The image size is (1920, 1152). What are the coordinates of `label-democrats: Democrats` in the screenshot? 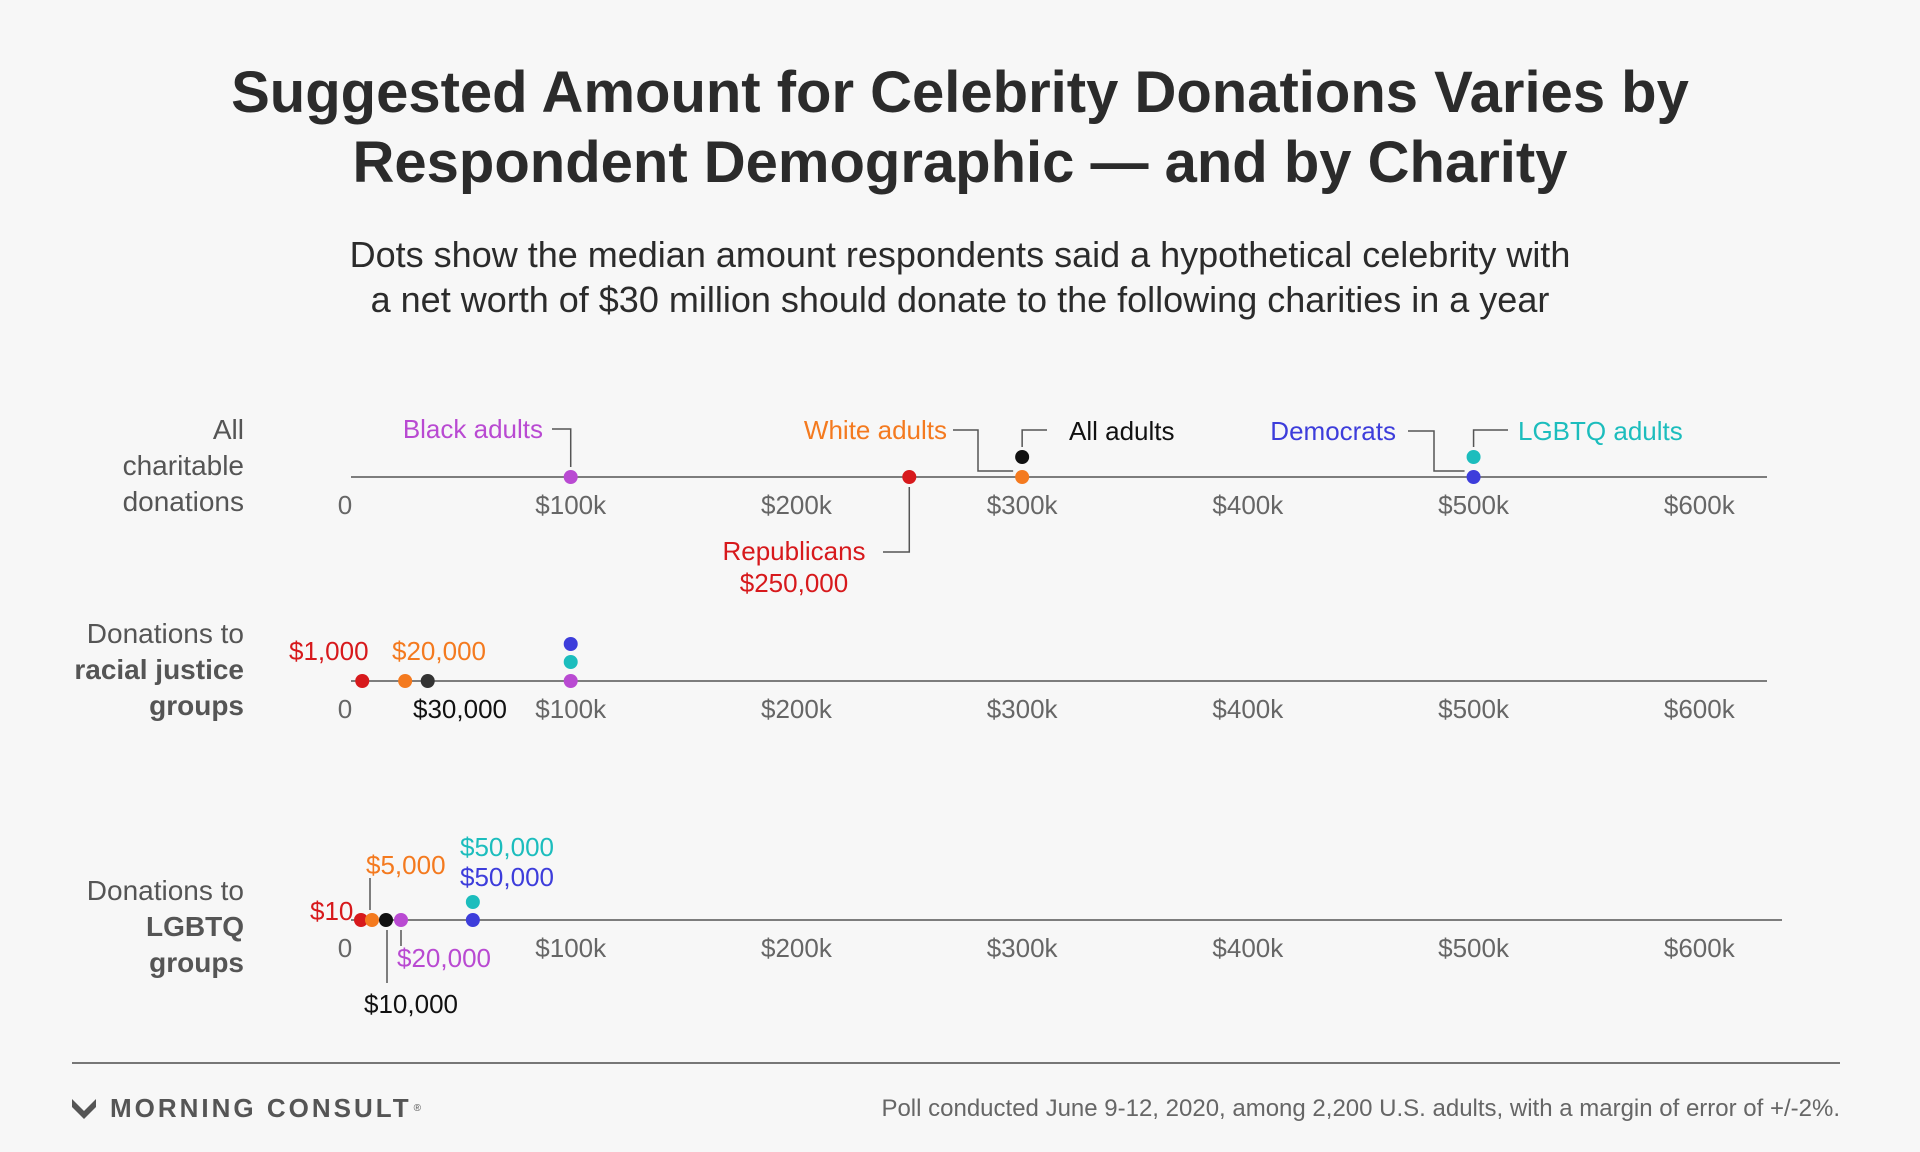 It's located at (1333, 431).